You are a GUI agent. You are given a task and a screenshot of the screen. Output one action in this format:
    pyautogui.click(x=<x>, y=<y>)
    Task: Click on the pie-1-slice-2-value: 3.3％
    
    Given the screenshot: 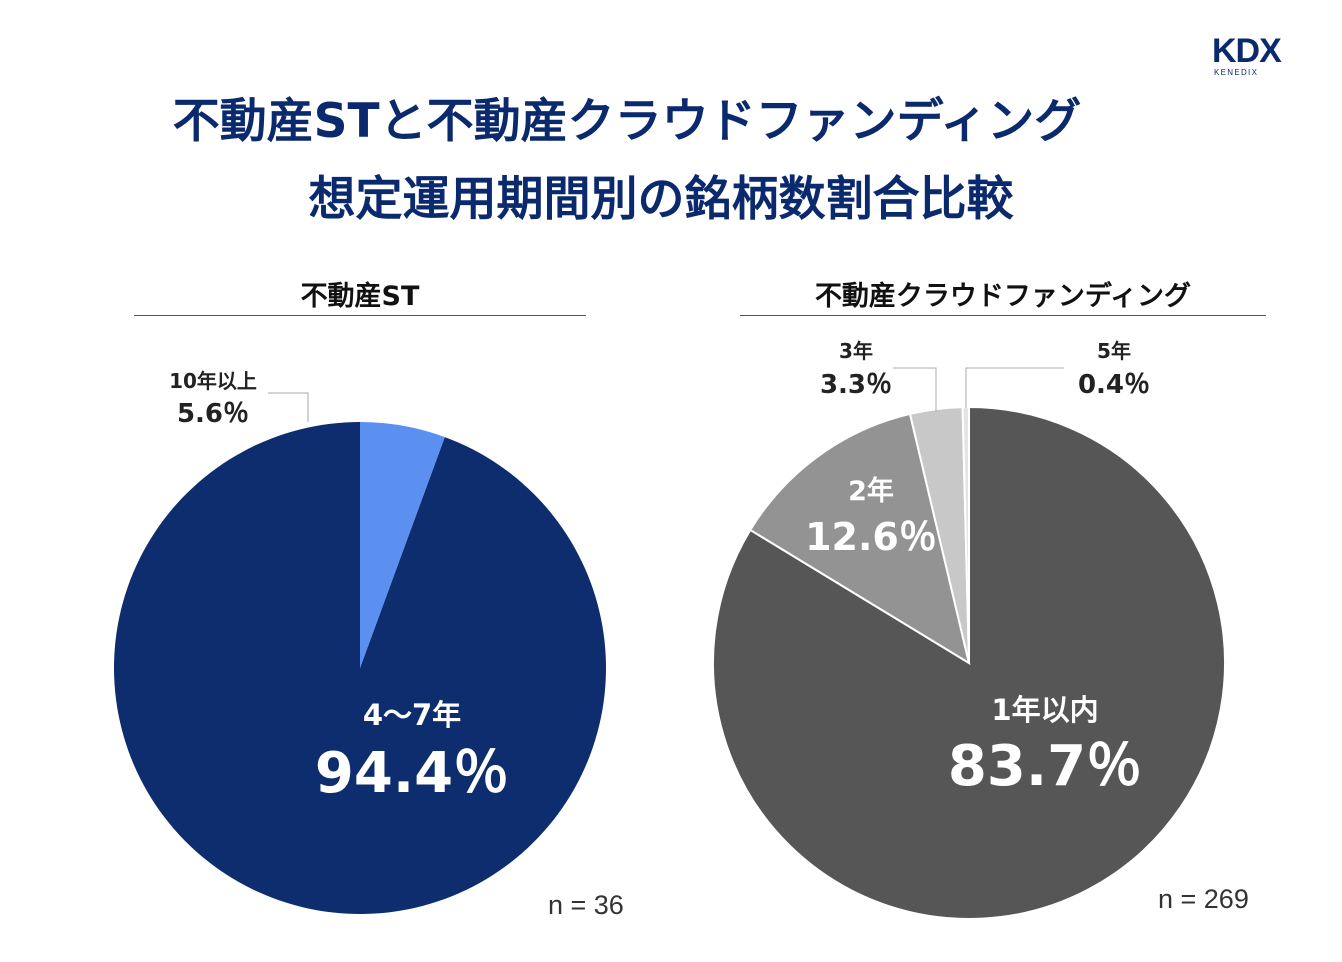 What is the action you would take?
    pyautogui.click(x=856, y=385)
    